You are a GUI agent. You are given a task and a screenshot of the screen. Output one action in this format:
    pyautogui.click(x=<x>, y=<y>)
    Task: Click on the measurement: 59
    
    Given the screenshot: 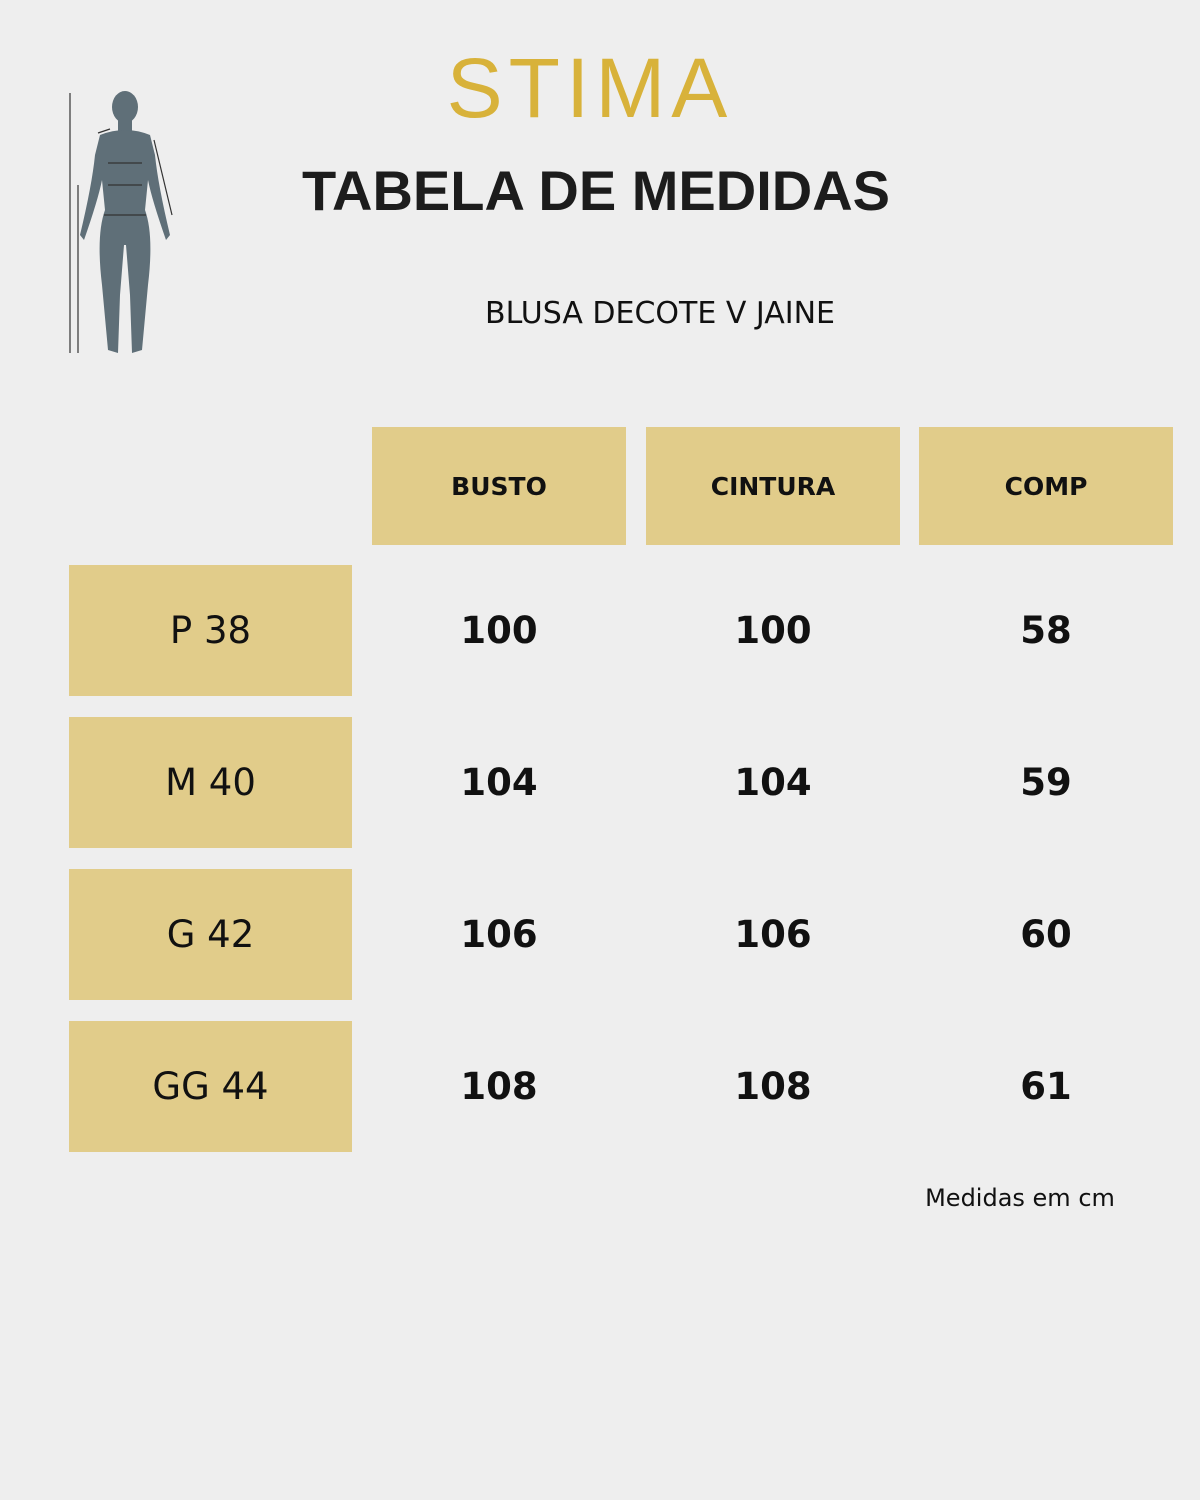 What is the action you would take?
    pyautogui.click(x=1046, y=782)
    